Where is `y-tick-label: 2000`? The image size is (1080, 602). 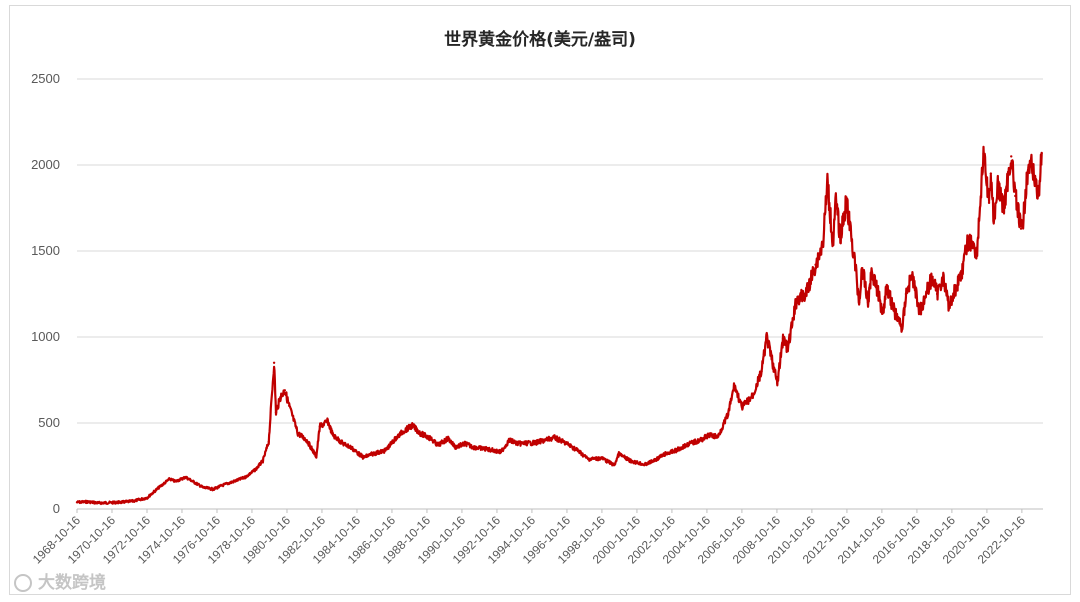
y-tick-label: 2000 is located at coordinates (45, 164).